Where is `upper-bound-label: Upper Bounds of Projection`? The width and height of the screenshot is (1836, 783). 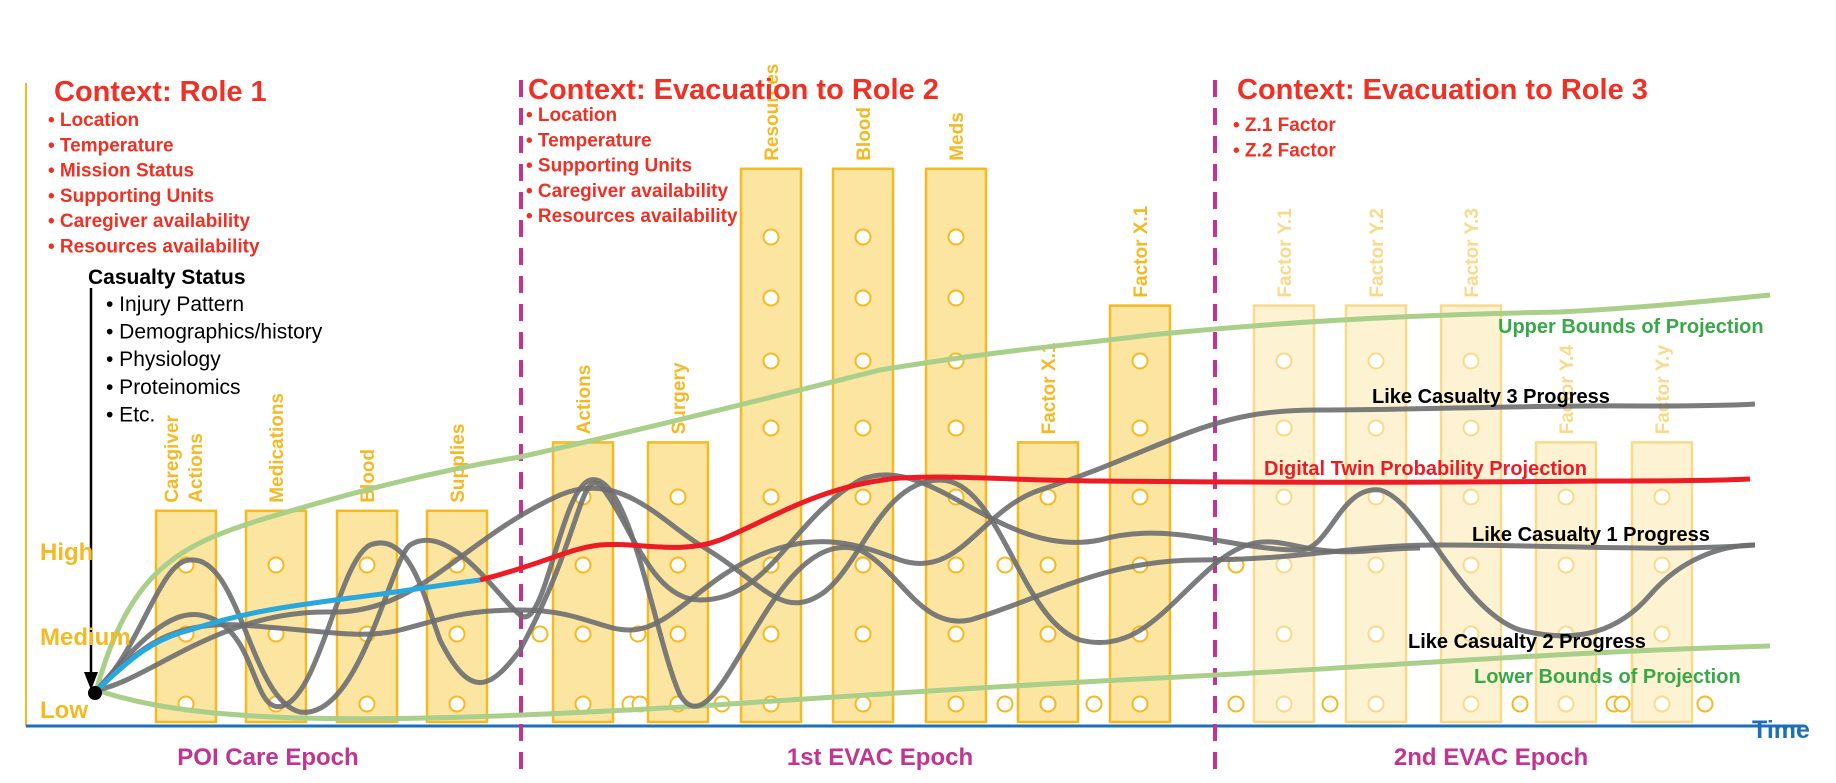 upper-bound-label: Upper Bounds of Projection is located at coordinates (1631, 327).